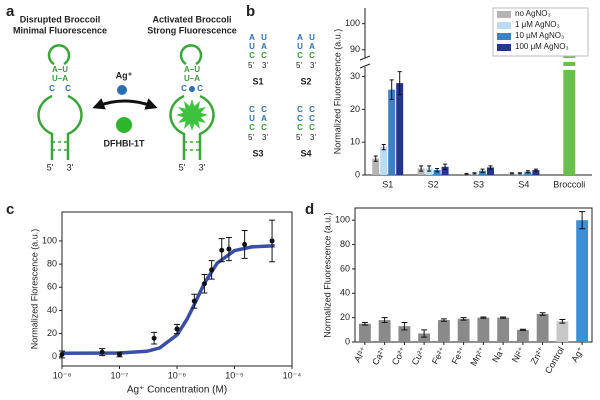 This screenshot has height=400, width=600. Describe the element at coordinates (473, 275) in the screenshot. I see `plot-frame` at that location.